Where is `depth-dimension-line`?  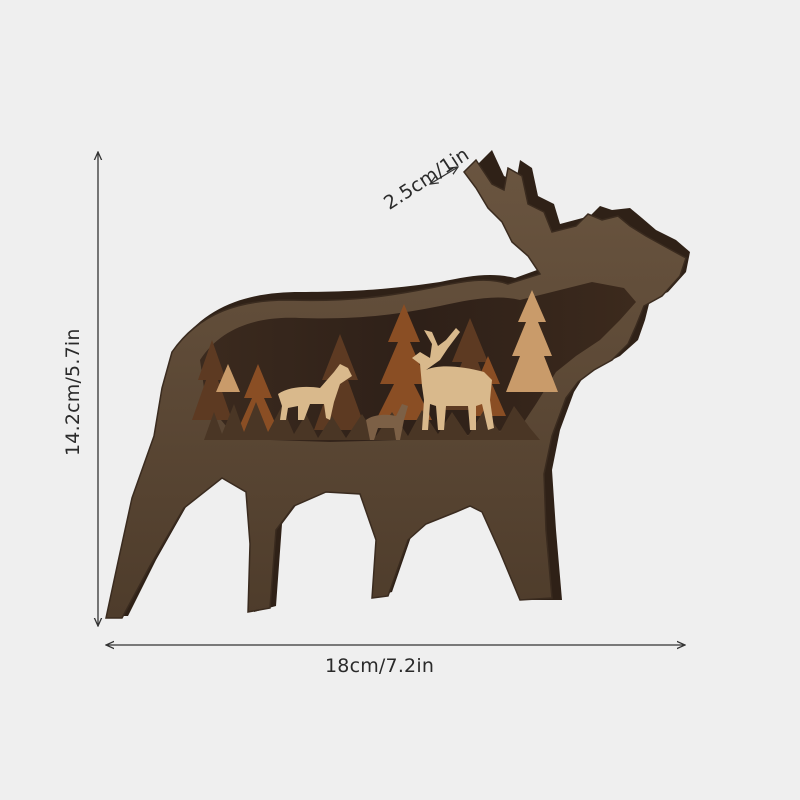
depth-dimension-line is located at coordinates (444, 175).